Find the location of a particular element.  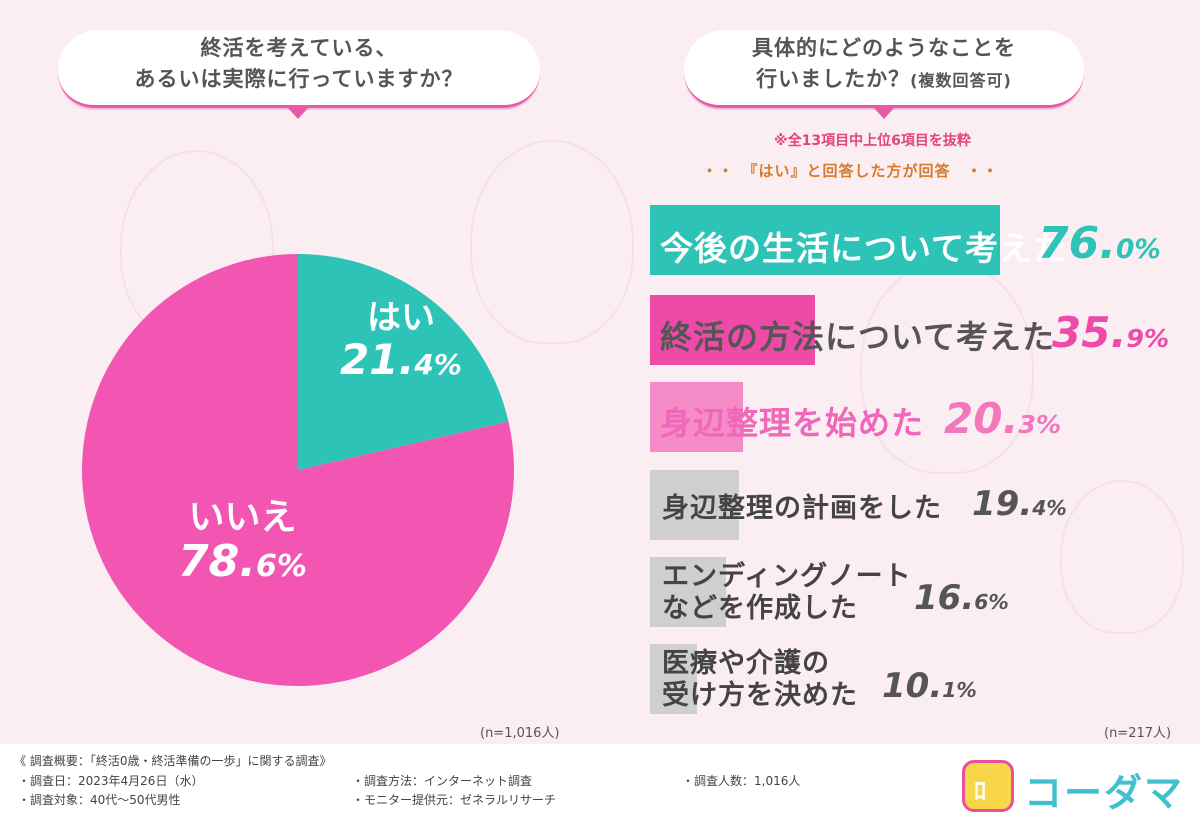

bar-6-value: 10.1% is located at coordinates (929, 686).